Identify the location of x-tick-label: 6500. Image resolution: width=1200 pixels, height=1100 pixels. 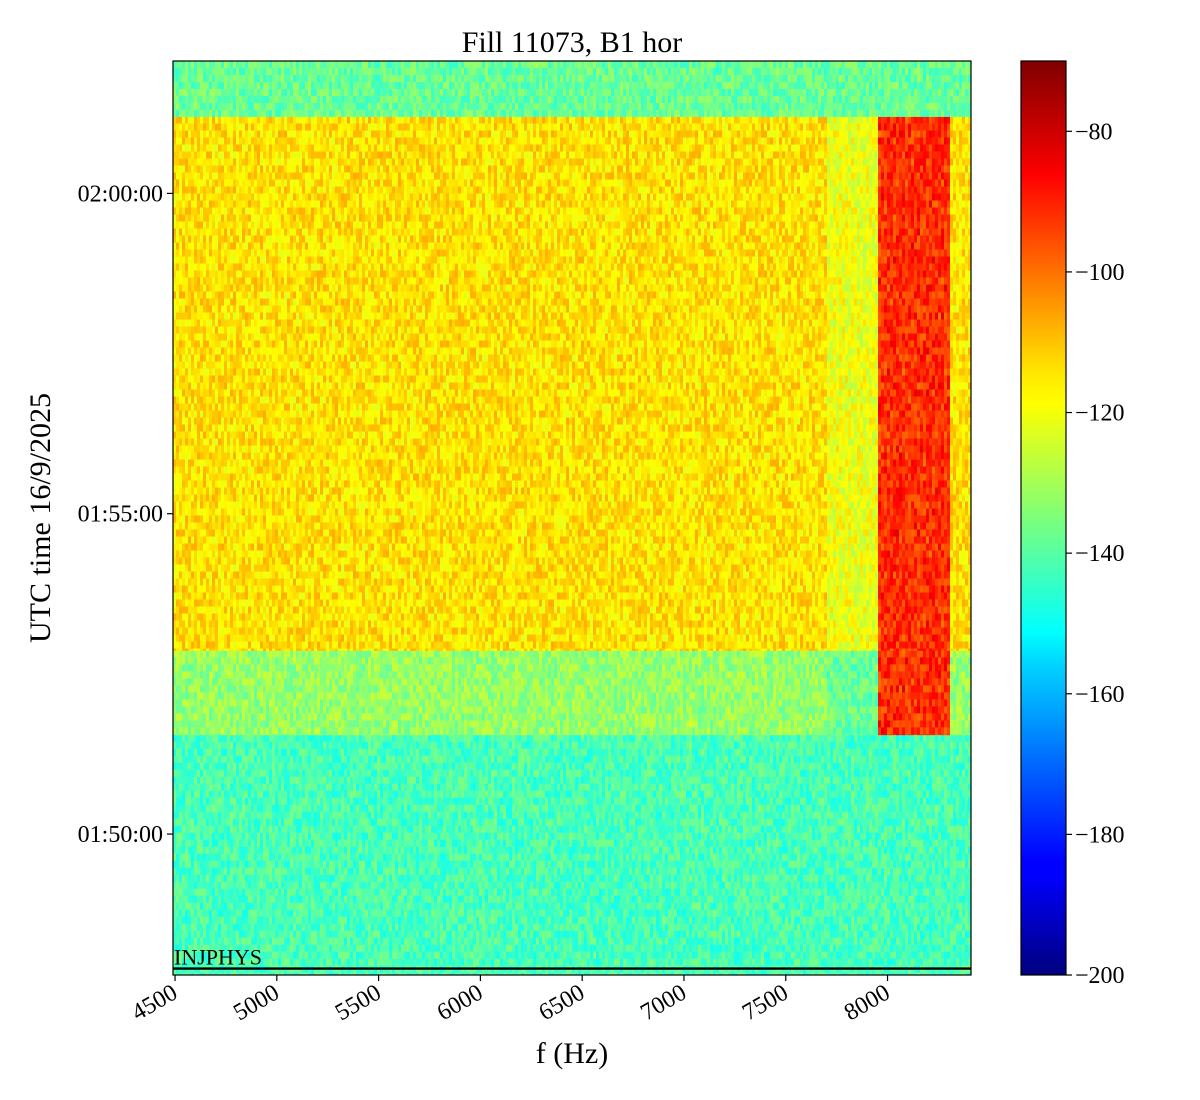
(562, 1003).